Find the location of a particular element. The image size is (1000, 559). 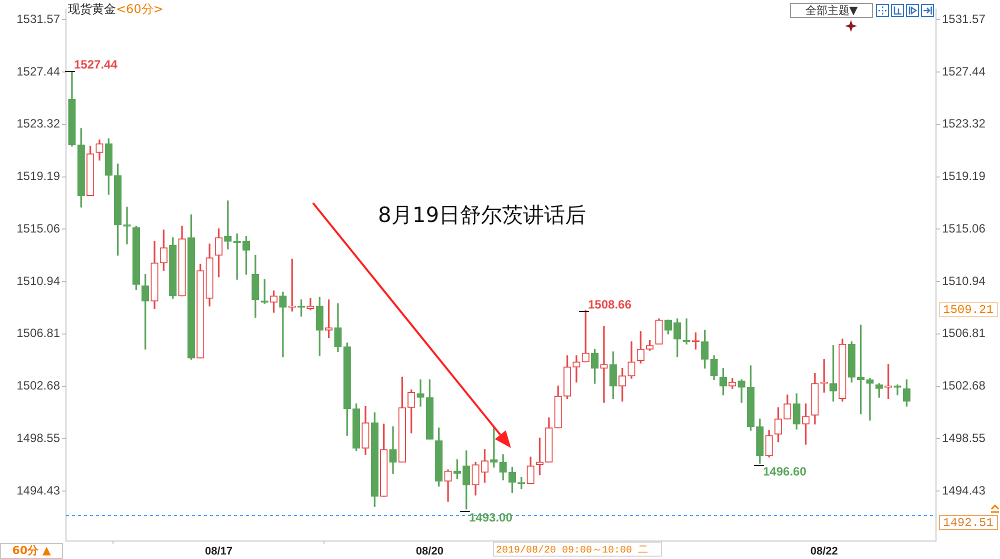

y-tick-label: 1531.57 is located at coordinates (38, 19).